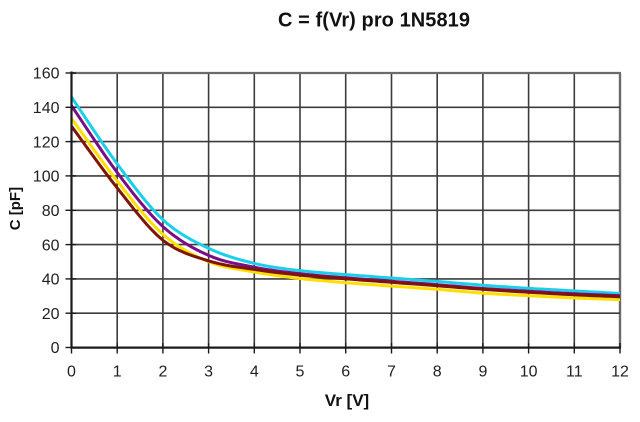 This screenshot has height=422, width=640. Describe the element at coordinates (51, 314) in the screenshot. I see `svg-text: 20` at that location.